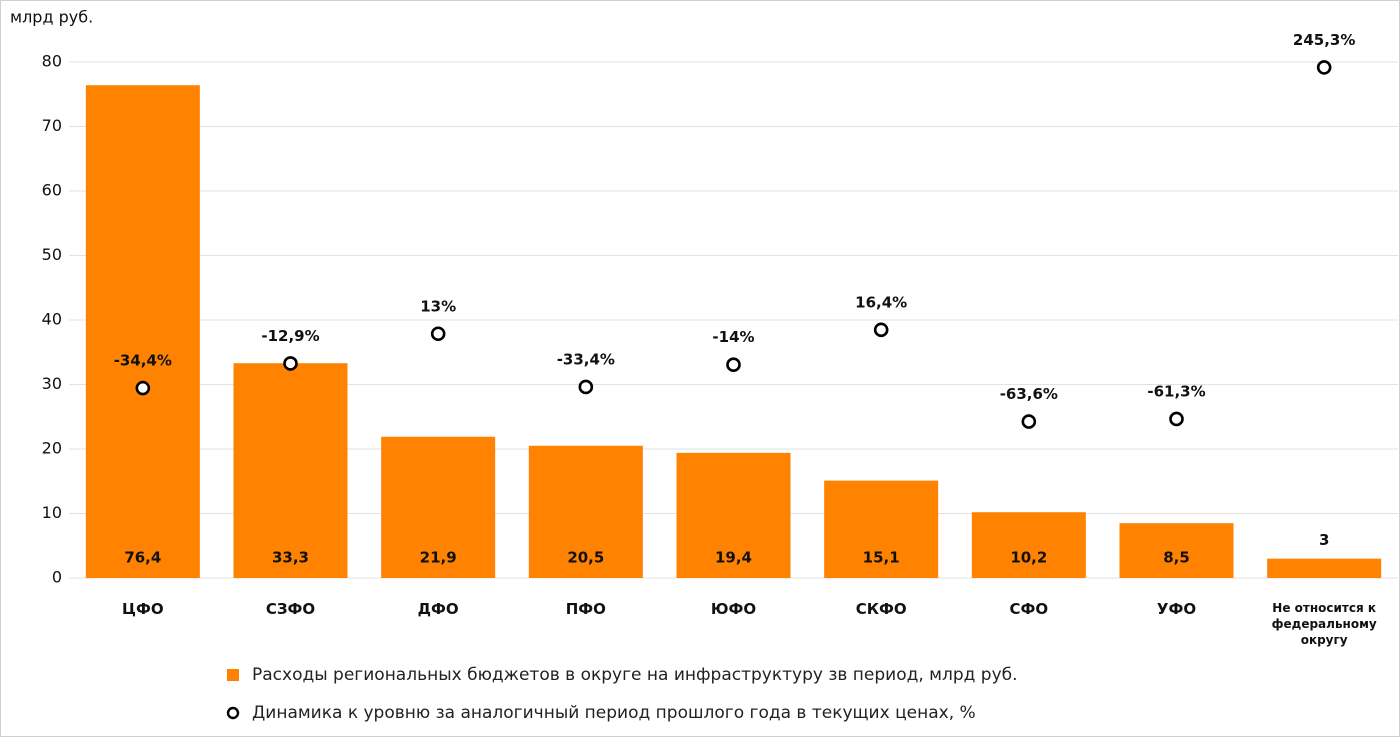  What do you see at coordinates (57, 577) in the screenshot?
I see `y-tick-label: 0` at bounding box center [57, 577].